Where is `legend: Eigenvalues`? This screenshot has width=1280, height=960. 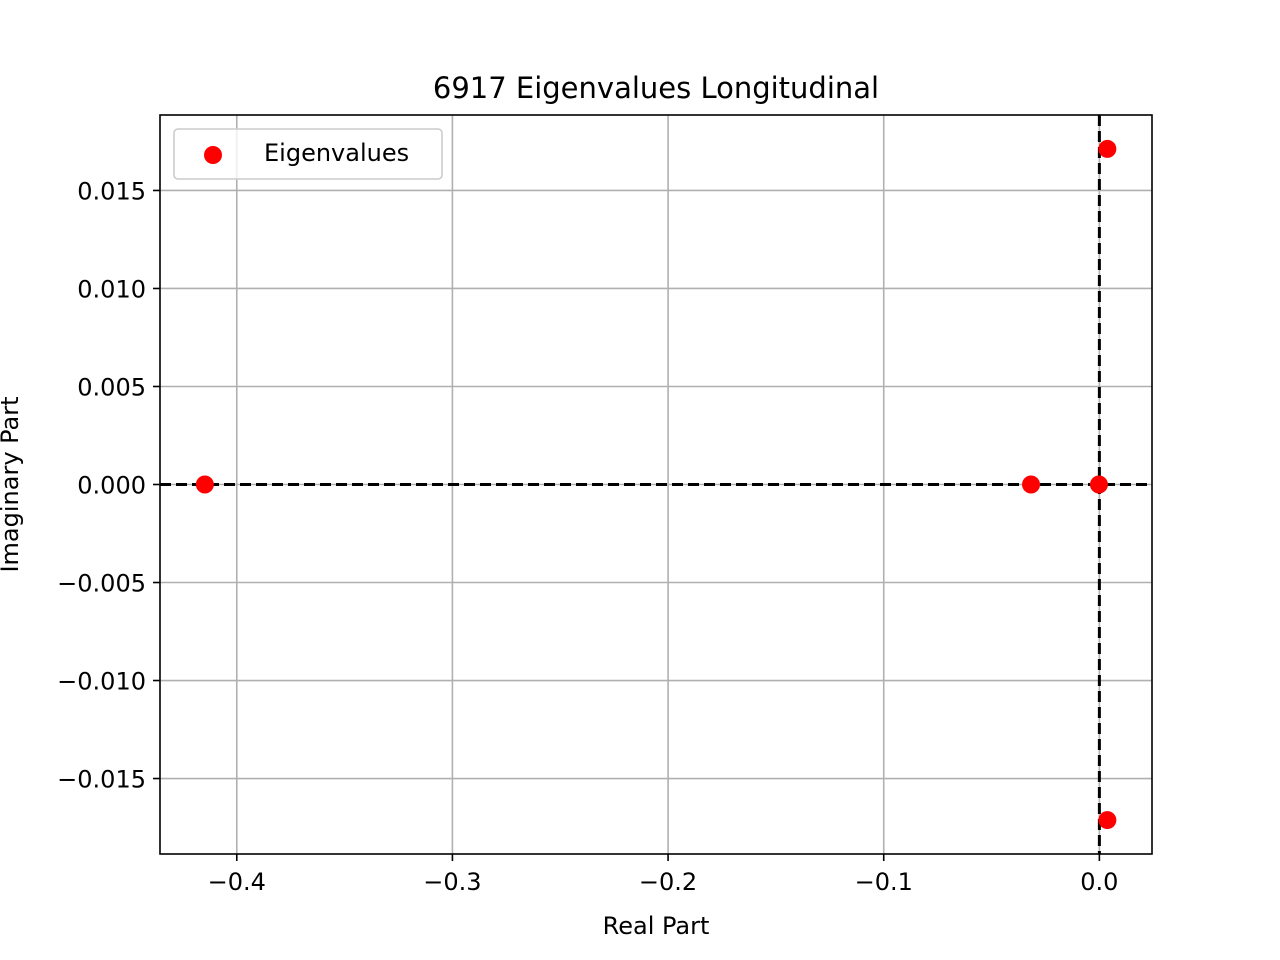
legend: Eigenvalues is located at coordinates (308, 154).